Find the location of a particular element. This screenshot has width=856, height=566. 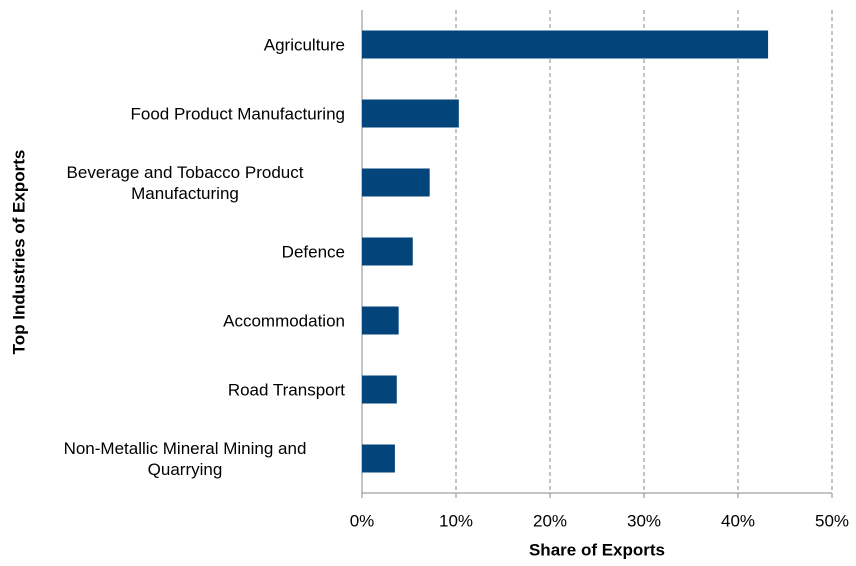

x-tick-label: 0% is located at coordinates (362, 520).